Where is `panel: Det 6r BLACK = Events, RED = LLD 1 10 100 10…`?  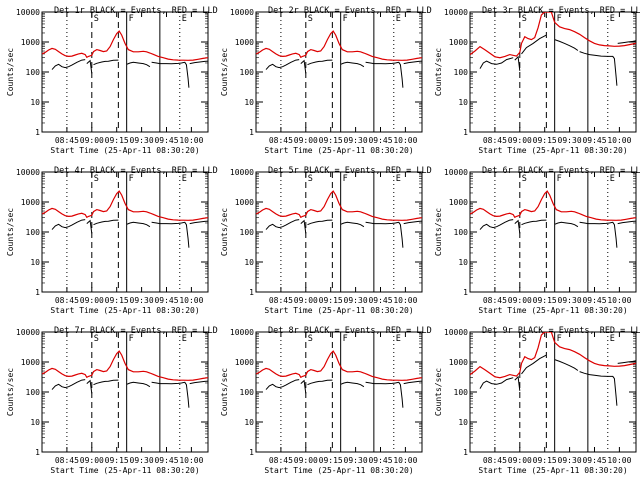
panel: Det 6r BLACK = Events, RED = LLD 1 10 100 10… is located at coordinates (537, 240).